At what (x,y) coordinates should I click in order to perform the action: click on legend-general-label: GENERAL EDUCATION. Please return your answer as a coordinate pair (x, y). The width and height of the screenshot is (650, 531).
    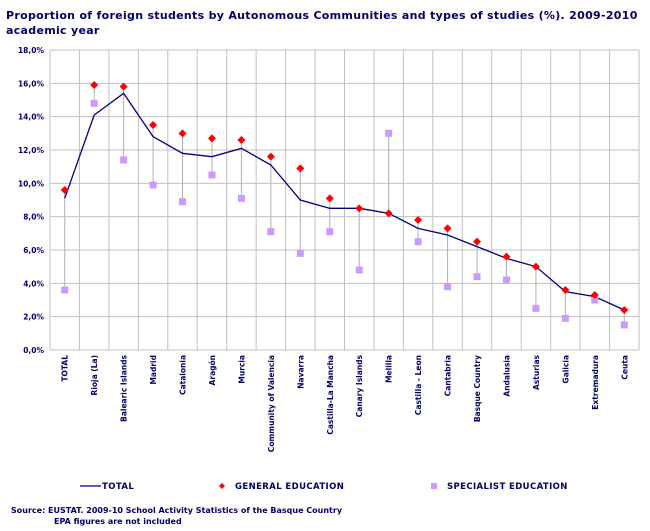
    Looking at the image, I should click on (289, 487).